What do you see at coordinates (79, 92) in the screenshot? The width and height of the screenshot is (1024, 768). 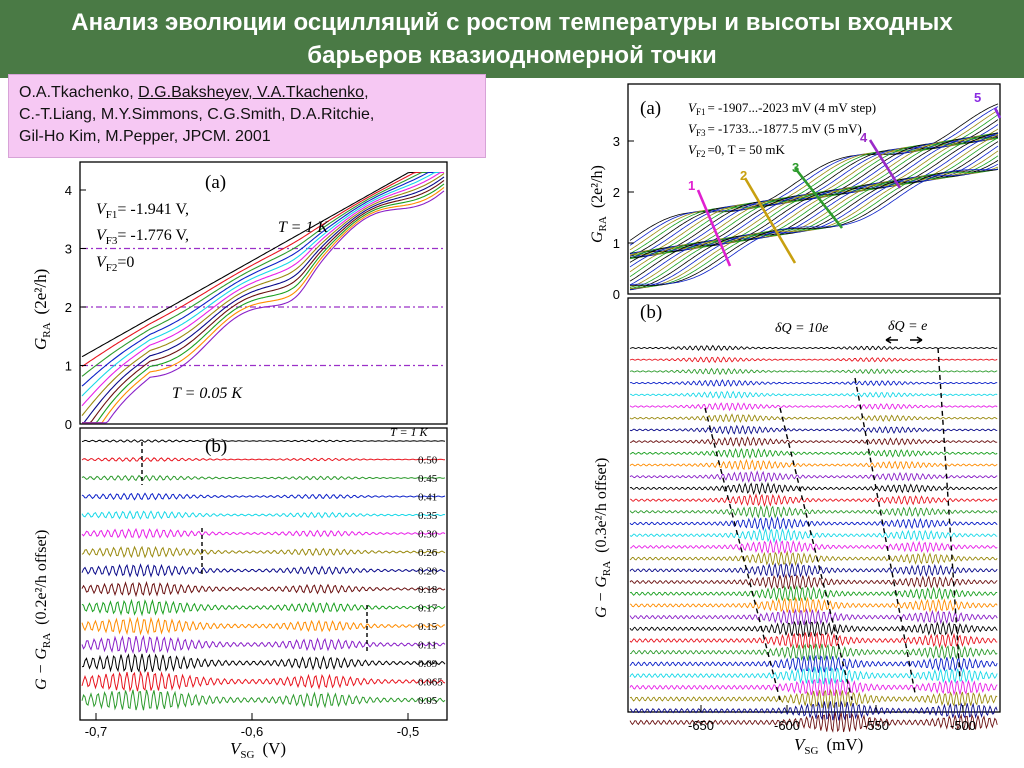 I see `citation-author-1: O.A.Tkachenko,` at bounding box center [79, 92].